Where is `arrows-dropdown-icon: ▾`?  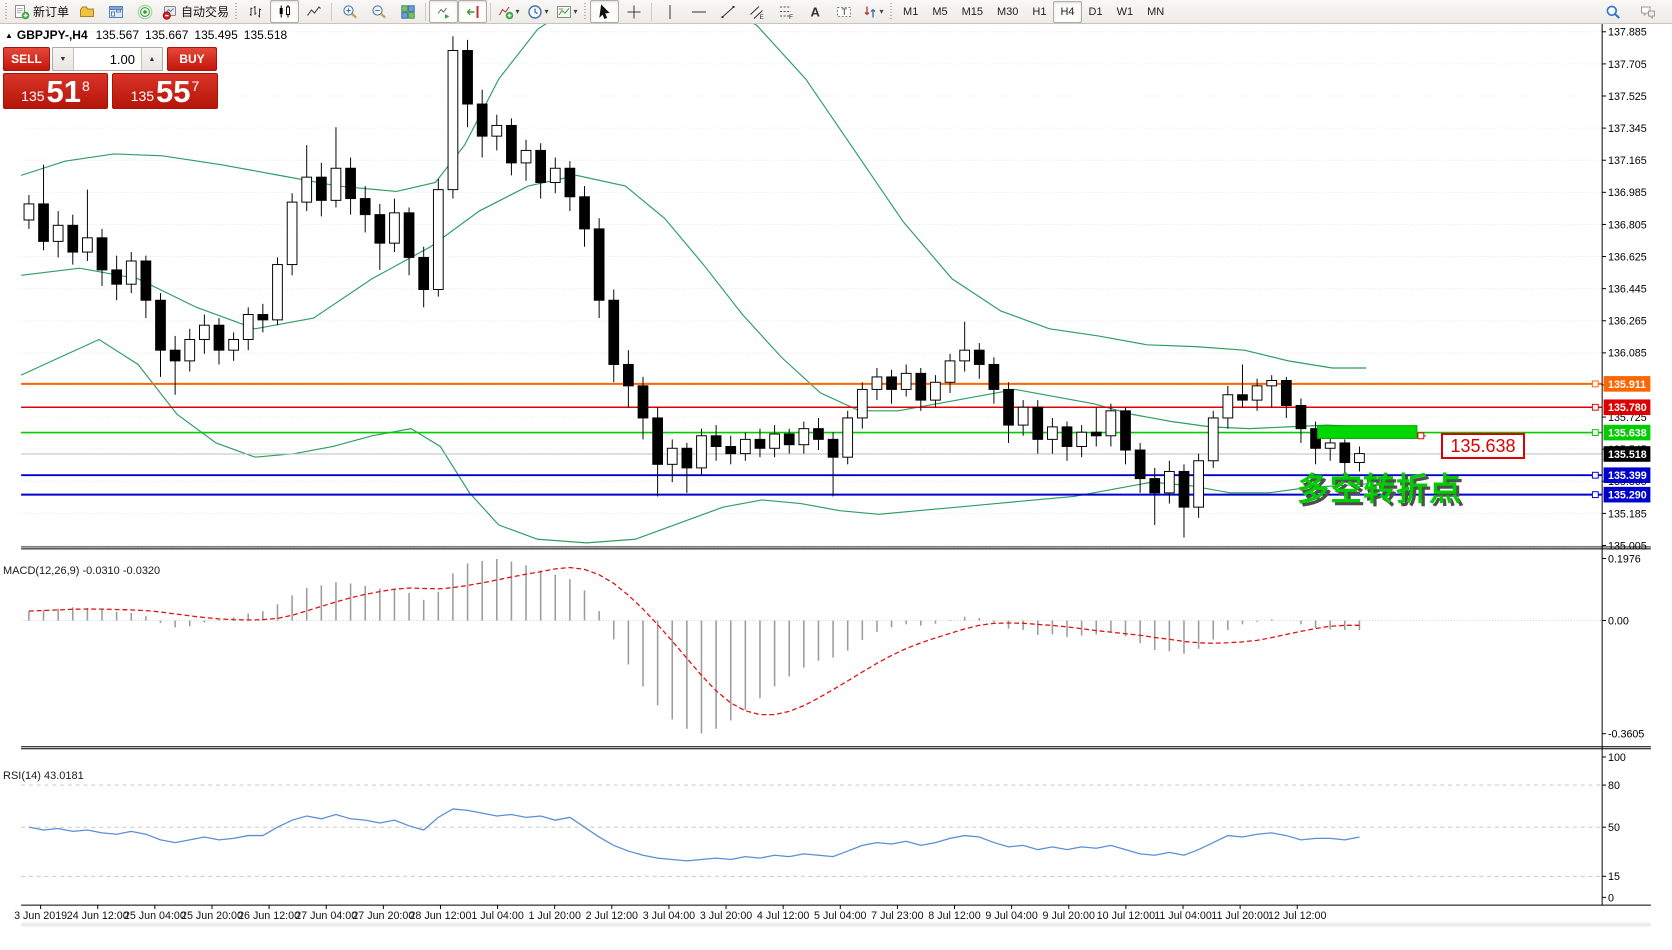
arrows-dropdown-icon: ▾ is located at coordinates (881, 11).